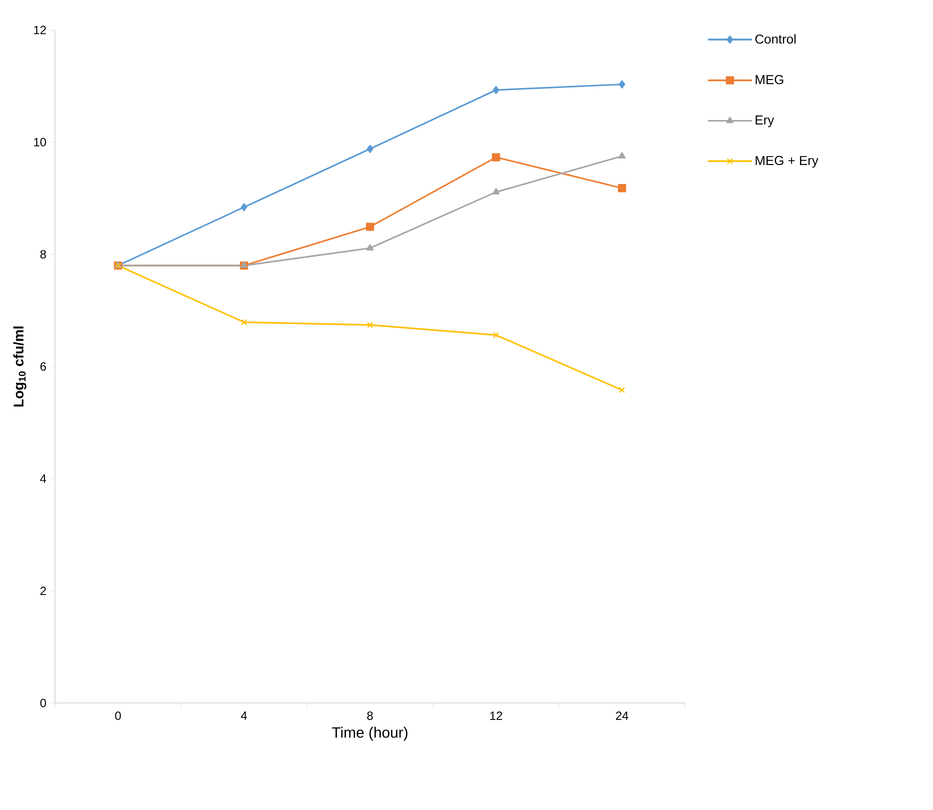 This screenshot has width=933, height=810. I want to click on y-tick-label: 2, so click(43, 590).